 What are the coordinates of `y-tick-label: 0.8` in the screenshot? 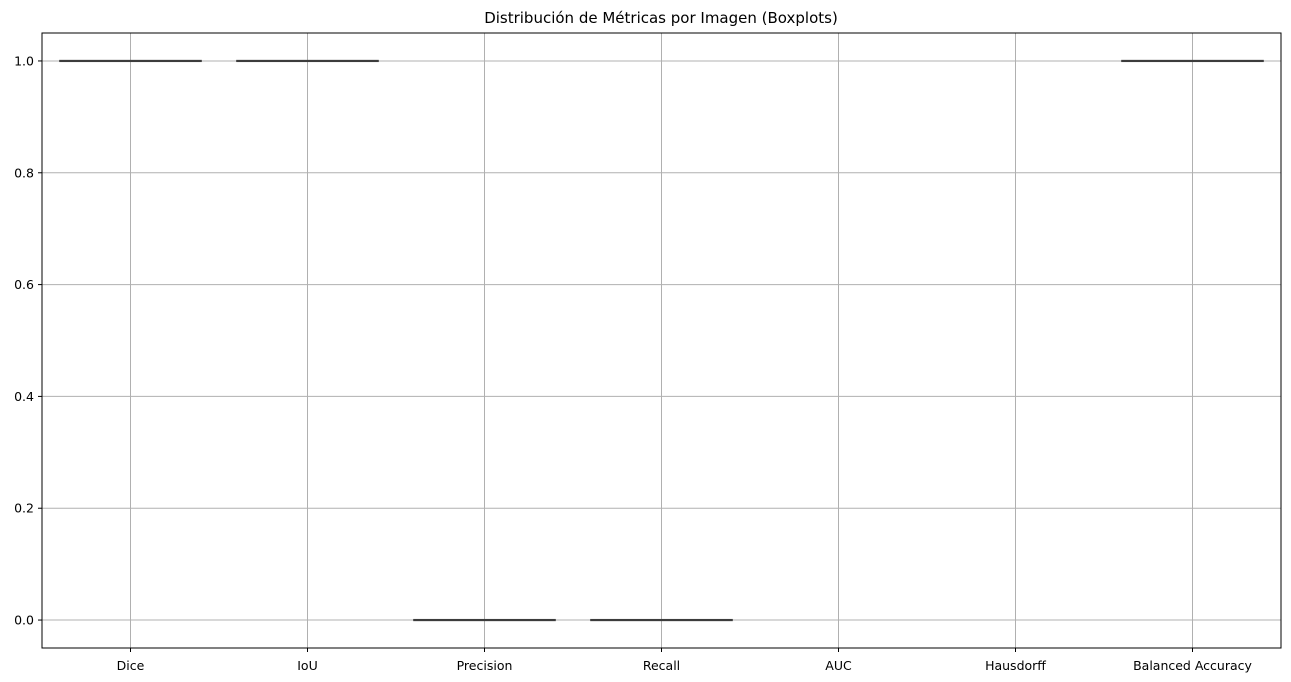 It's located at (24, 172).